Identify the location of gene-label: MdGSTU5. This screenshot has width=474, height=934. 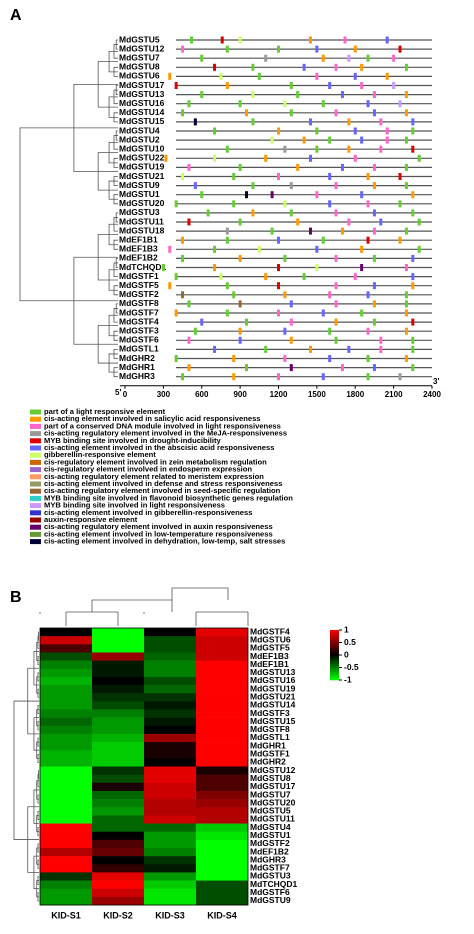
(139, 39).